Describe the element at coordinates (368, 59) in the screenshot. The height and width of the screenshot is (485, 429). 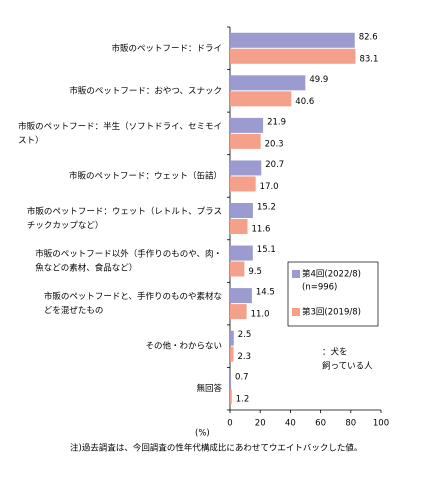
I see `value-label: 83.1` at that location.